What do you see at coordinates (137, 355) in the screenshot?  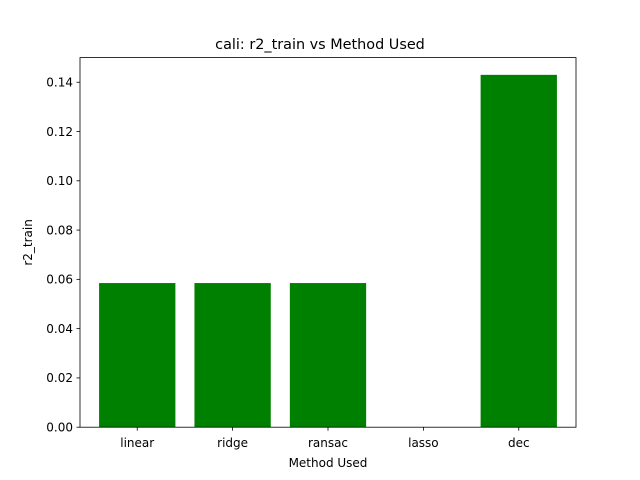 I see `bar-linear` at bounding box center [137, 355].